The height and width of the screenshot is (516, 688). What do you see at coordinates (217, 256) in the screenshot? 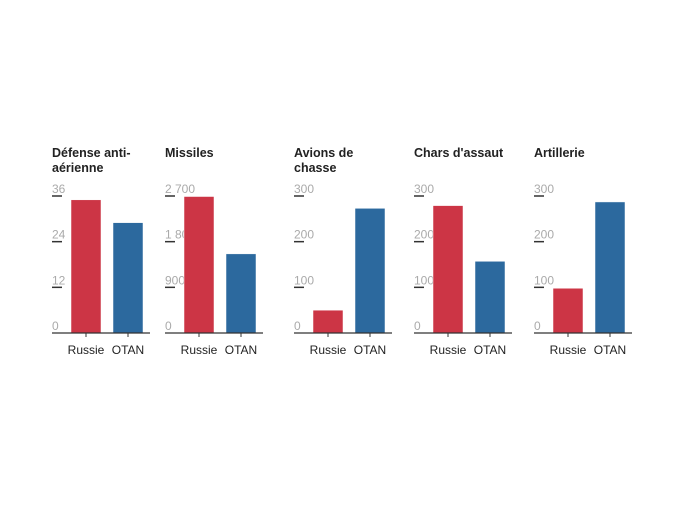
I see `chart-panel: Missiles 0 900 1 800 2 700 Russie OTAN` at bounding box center [217, 256].